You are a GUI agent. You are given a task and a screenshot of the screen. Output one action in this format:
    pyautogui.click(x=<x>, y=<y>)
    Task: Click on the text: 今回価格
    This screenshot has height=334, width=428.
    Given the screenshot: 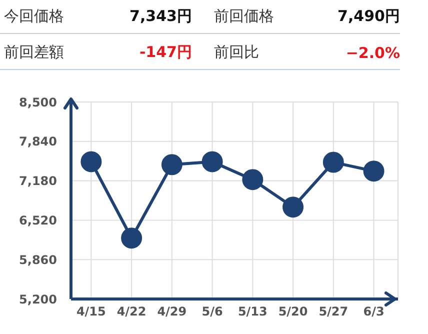 What is the action you would take?
    pyautogui.click(x=34, y=16)
    